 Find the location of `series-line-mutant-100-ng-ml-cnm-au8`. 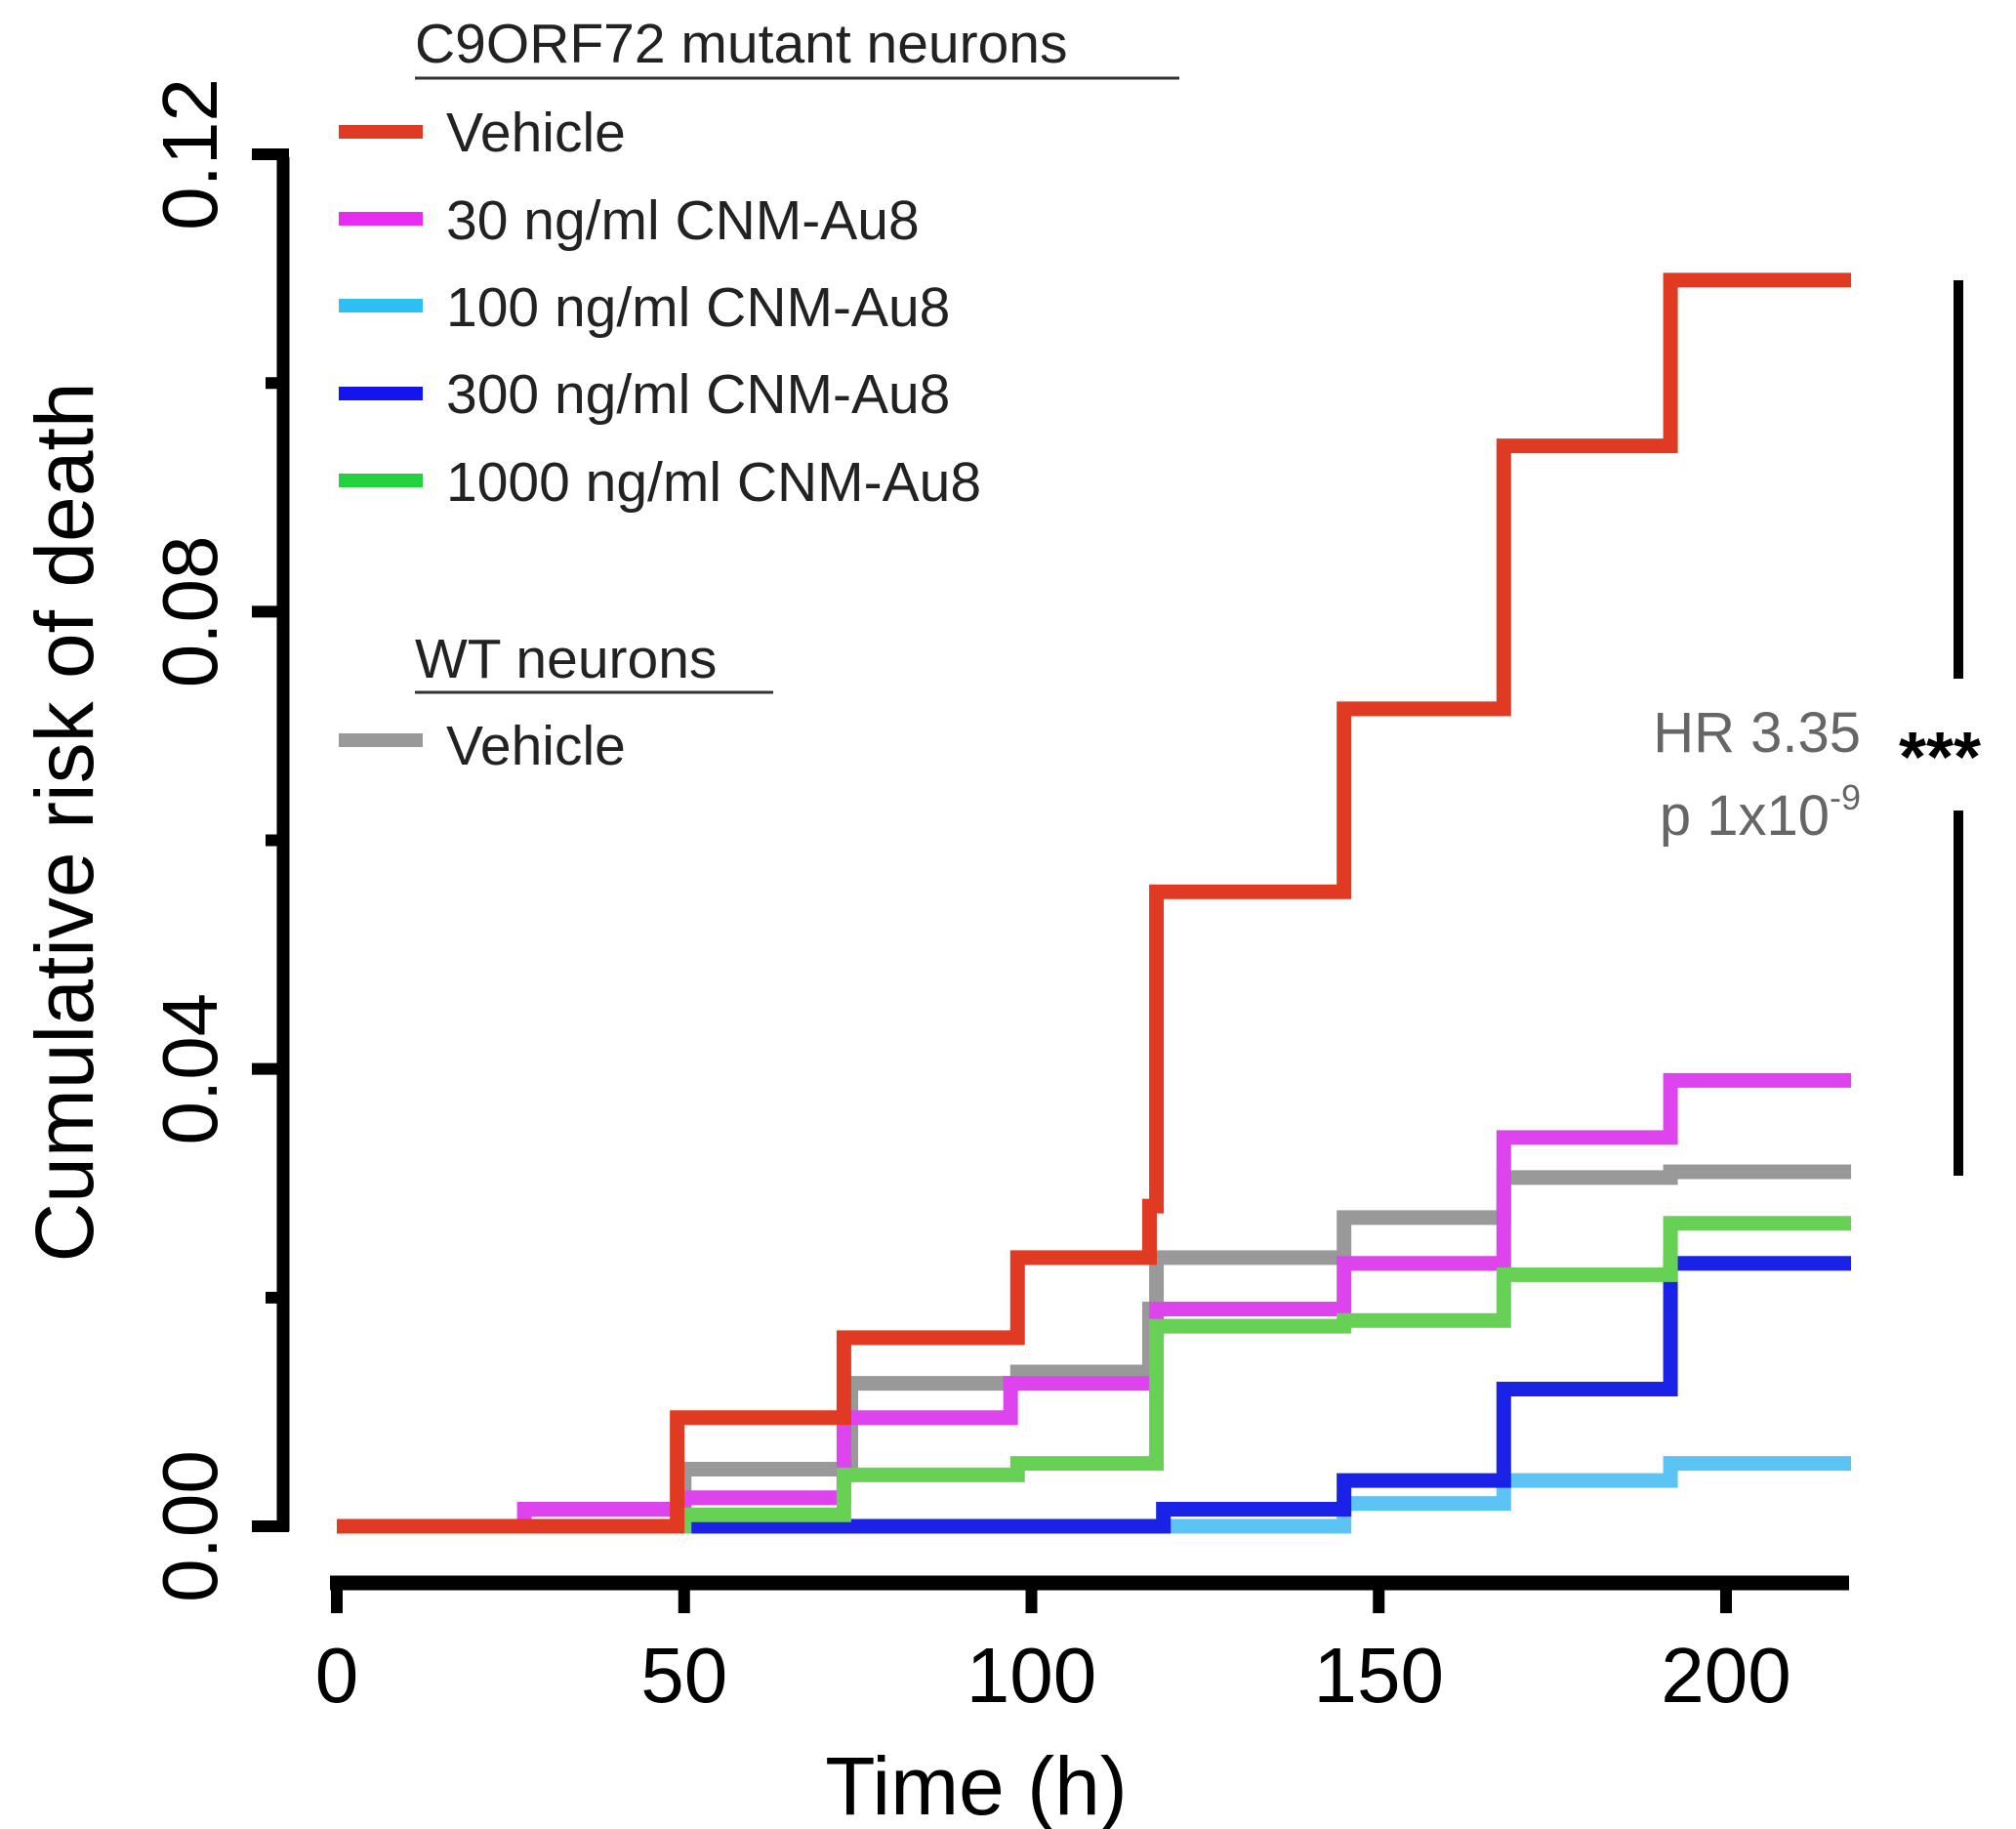

series-line-mutant-100-ng-ml-cnm-au8 is located at coordinates (1095, 1495).